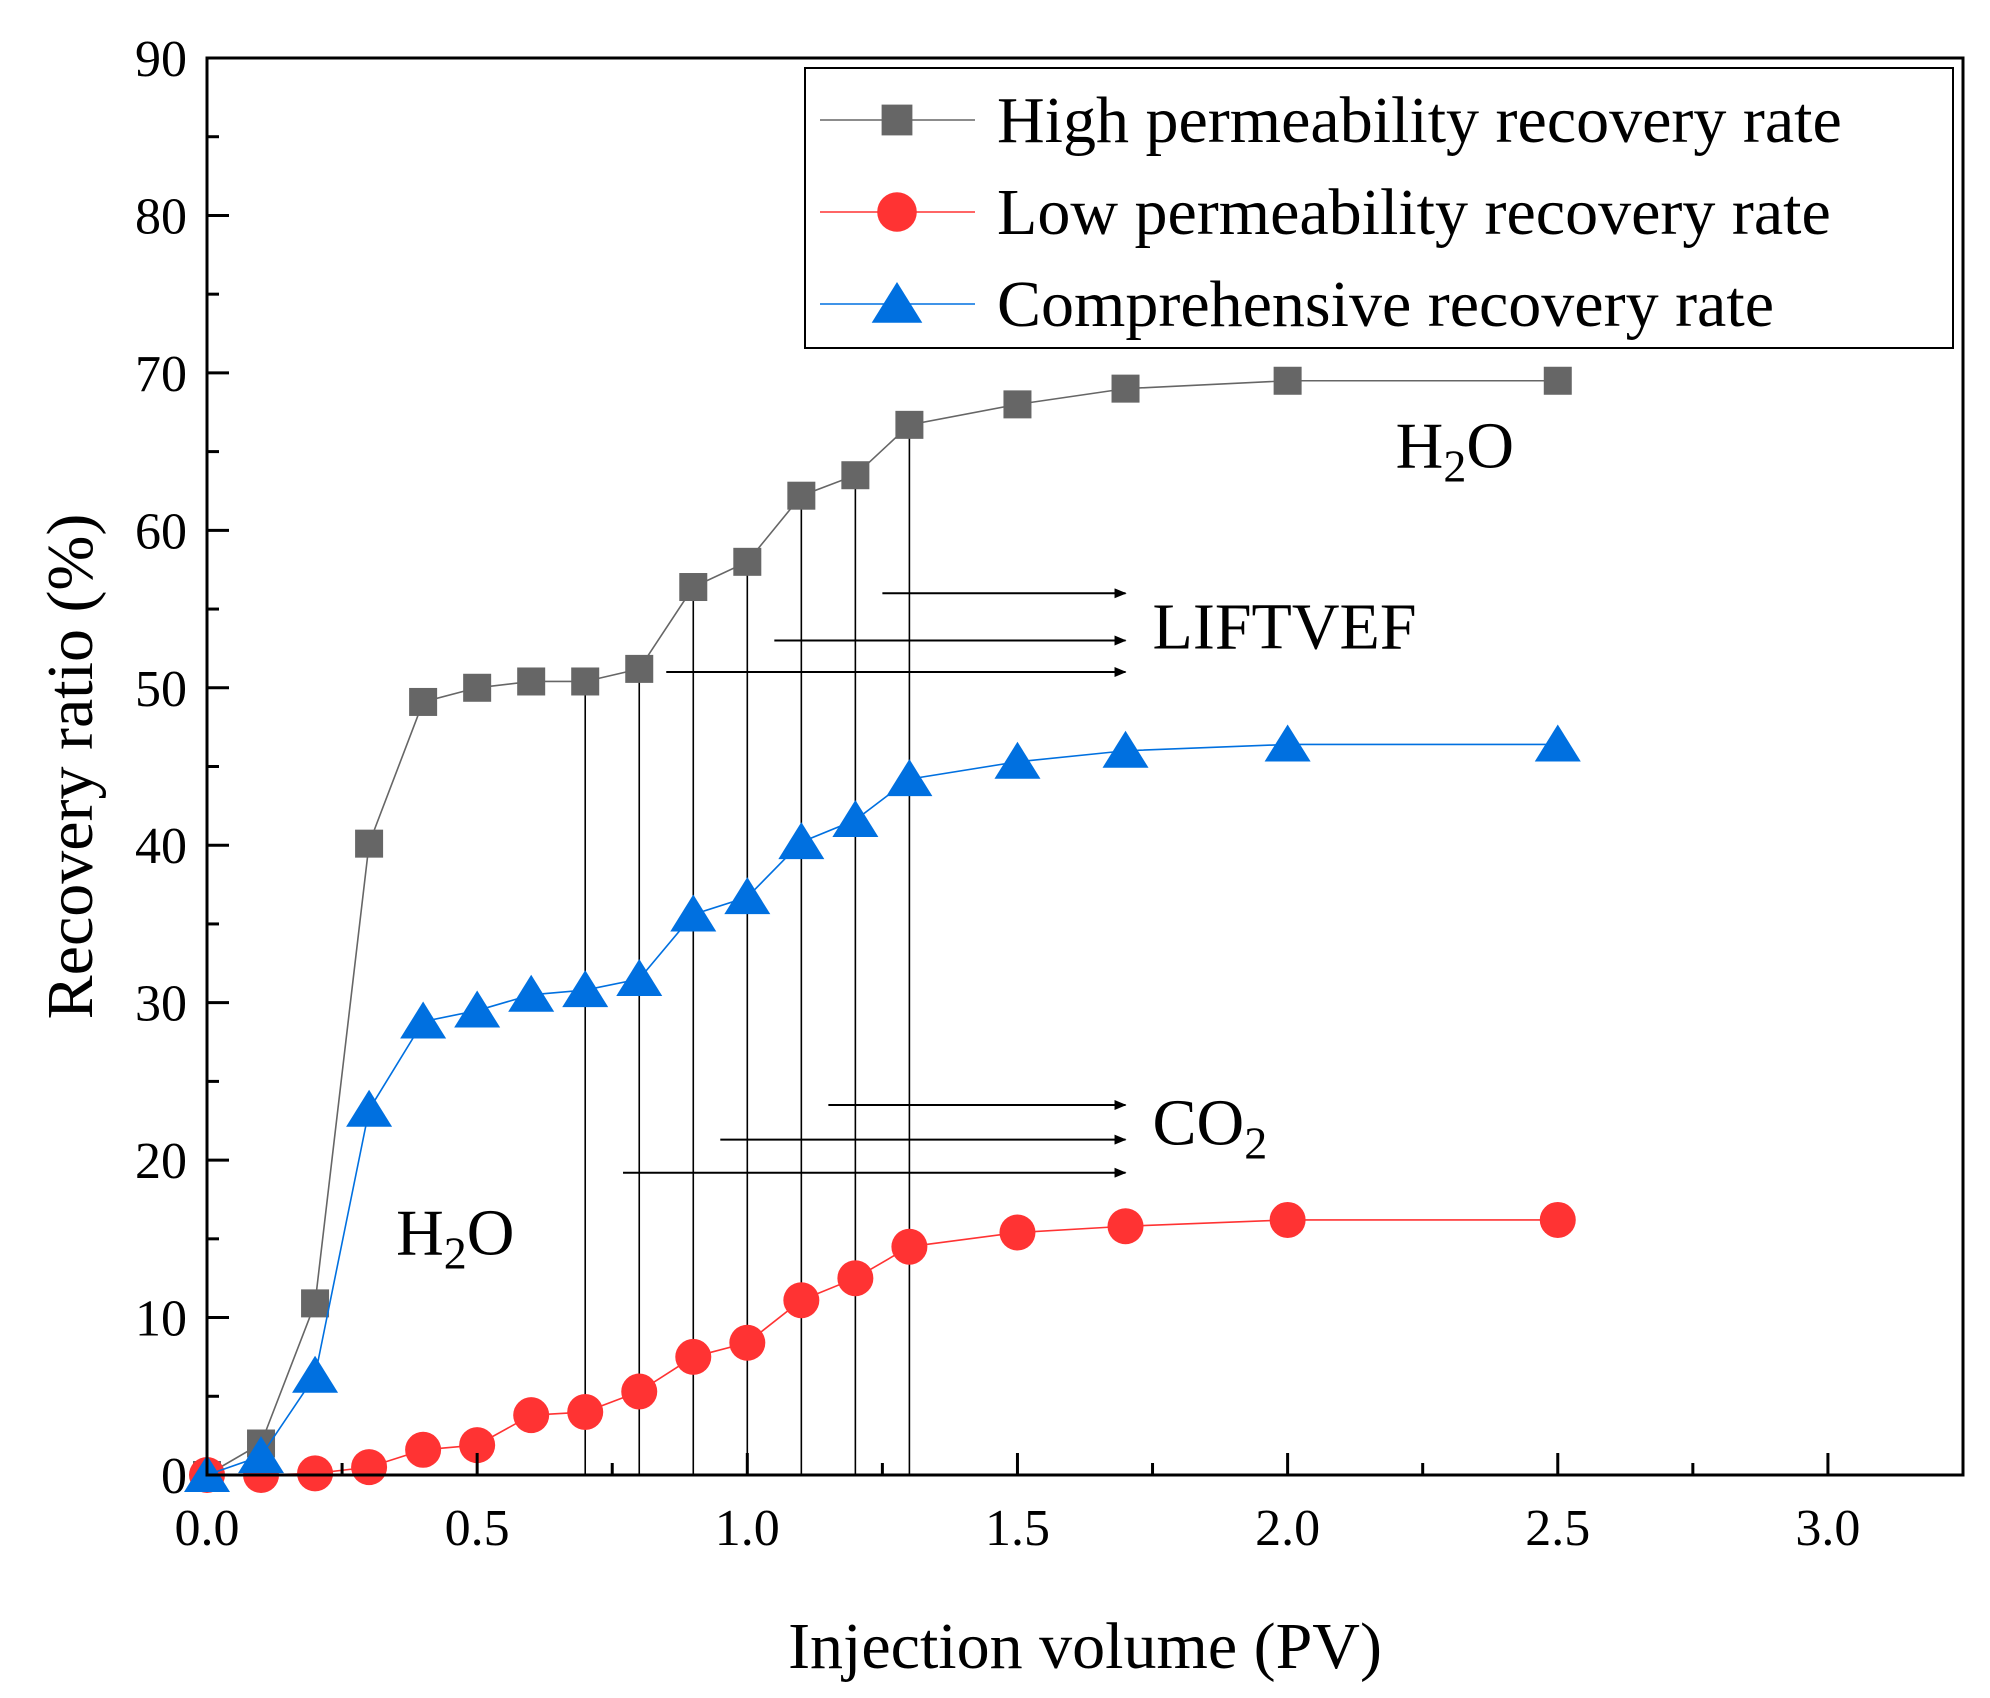 This screenshot has width=1990, height=1698. I want to click on x-axis-title: Injection volume (PV), so click(1085, 1646).